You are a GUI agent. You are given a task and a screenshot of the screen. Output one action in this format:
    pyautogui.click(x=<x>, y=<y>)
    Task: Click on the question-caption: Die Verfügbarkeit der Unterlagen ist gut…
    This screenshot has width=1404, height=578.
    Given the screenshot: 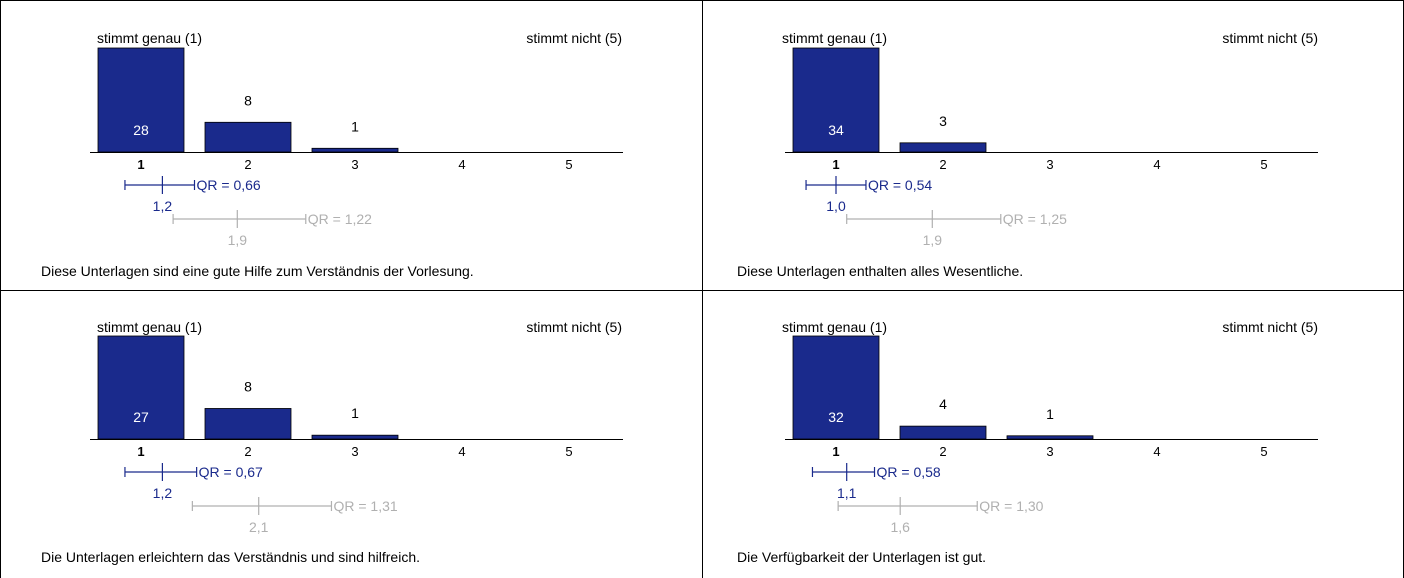 What is the action you would take?
    pyautogui.click(x=862, y=557)
    